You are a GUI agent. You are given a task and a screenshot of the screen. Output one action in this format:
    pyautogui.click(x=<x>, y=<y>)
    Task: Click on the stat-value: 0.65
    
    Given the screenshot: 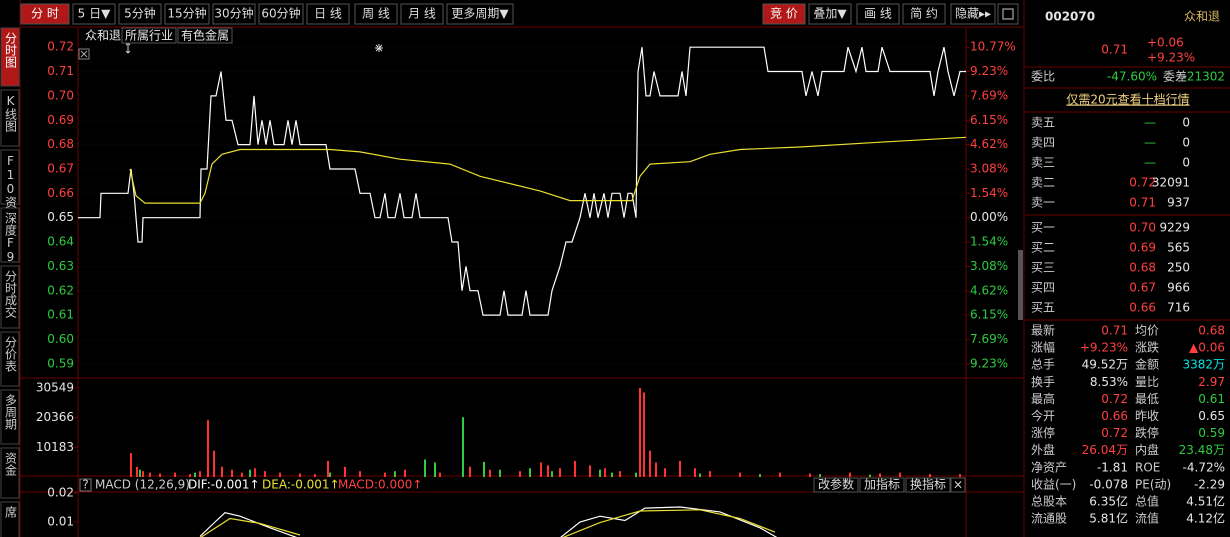 What is the action you would take?
    pyautogui.click(x=1211, y=416)
    